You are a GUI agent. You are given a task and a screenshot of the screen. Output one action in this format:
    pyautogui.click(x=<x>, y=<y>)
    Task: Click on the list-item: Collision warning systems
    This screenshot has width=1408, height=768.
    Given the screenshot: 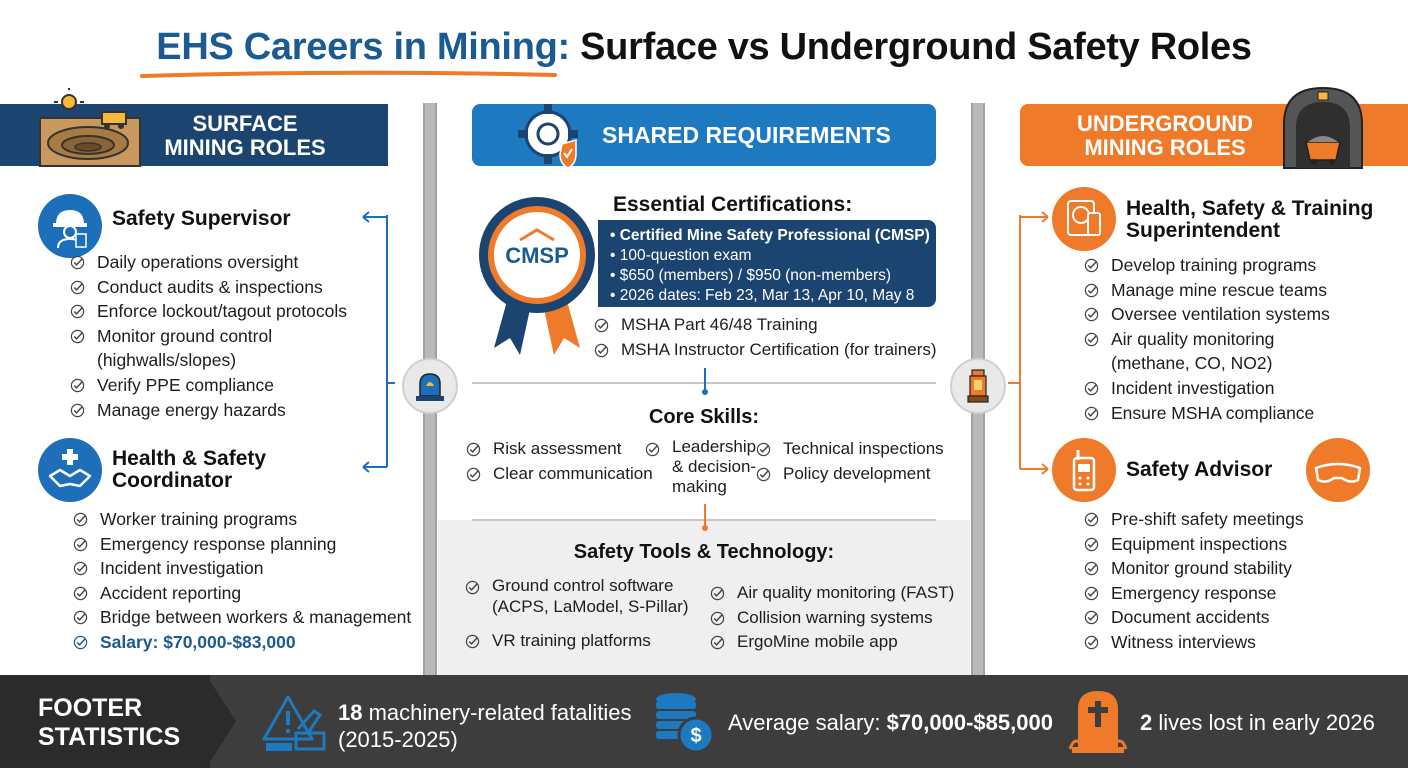 What is the action you would take?
    pyautogui.click(x=837, y=618)
    